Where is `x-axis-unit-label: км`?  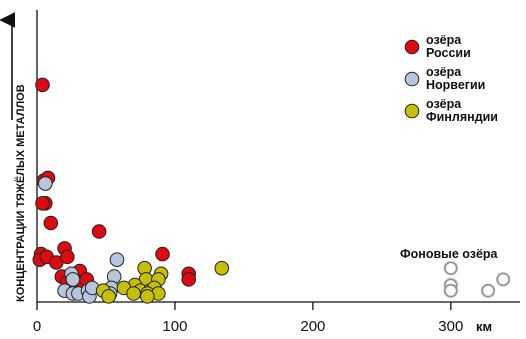
x-axis-unit-label: км is located at coordinates (484, 326).